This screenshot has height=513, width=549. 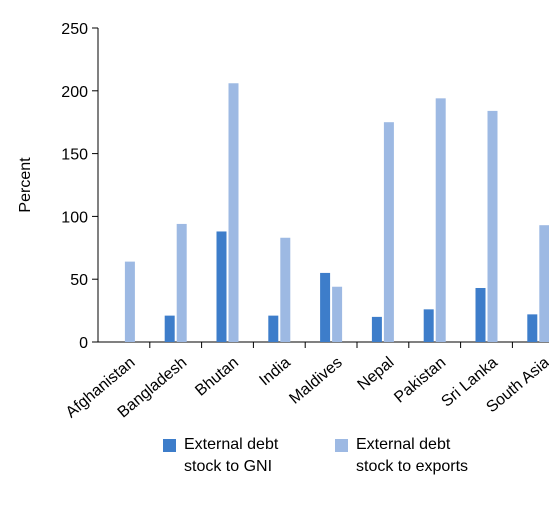 I want to click on bar-gni-bangladesh, so click(x=169, y=328).